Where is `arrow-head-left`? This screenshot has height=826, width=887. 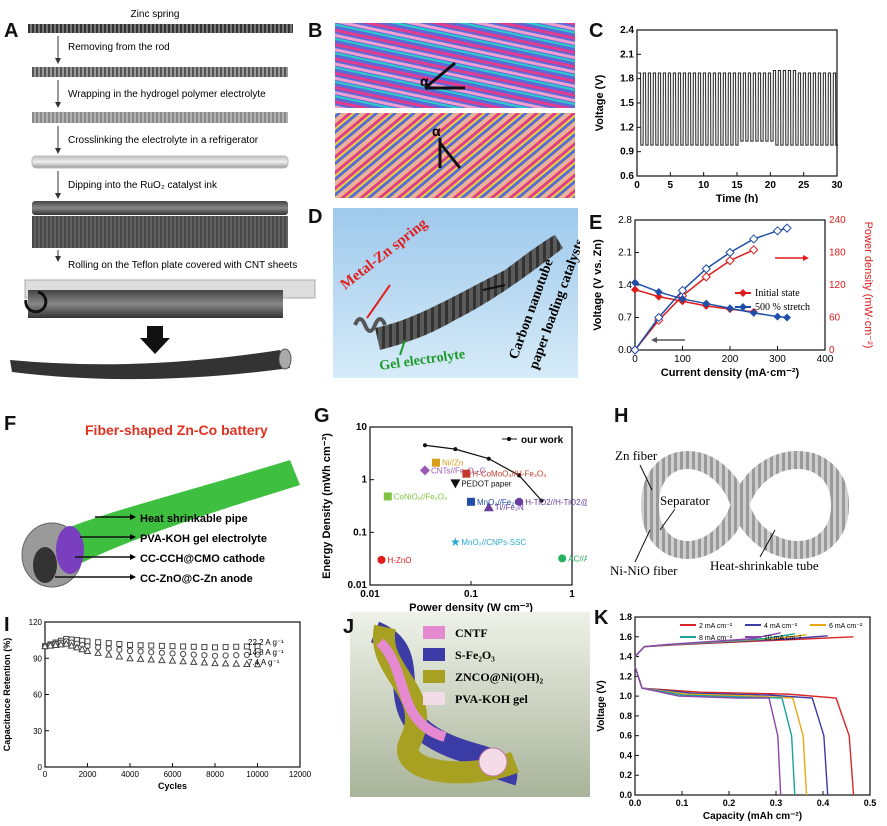 arrow-head-left is located at coordinates (654, 340).